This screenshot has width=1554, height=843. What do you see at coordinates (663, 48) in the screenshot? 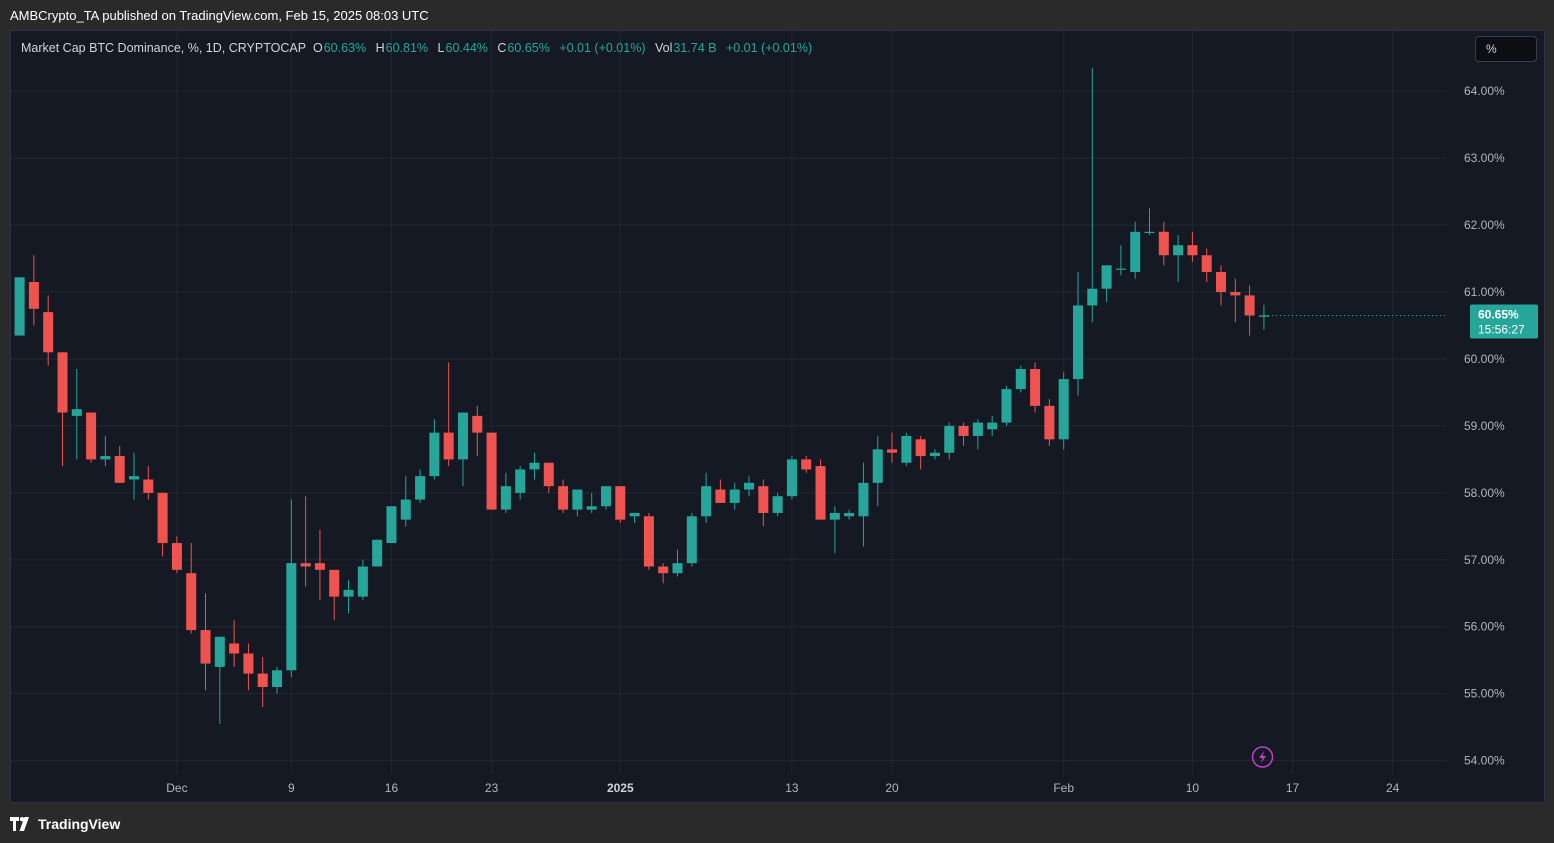
I see `volume-label: Vol` at bounding box center [663, 48].